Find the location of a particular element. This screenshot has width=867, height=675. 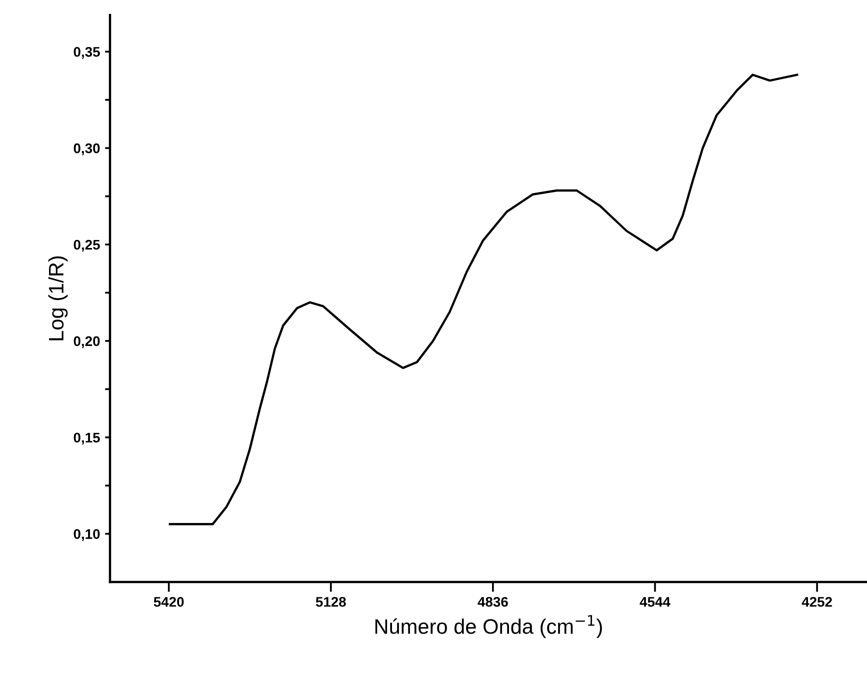

y-tick-label: 0,35 is located at coordinates (87, 52).